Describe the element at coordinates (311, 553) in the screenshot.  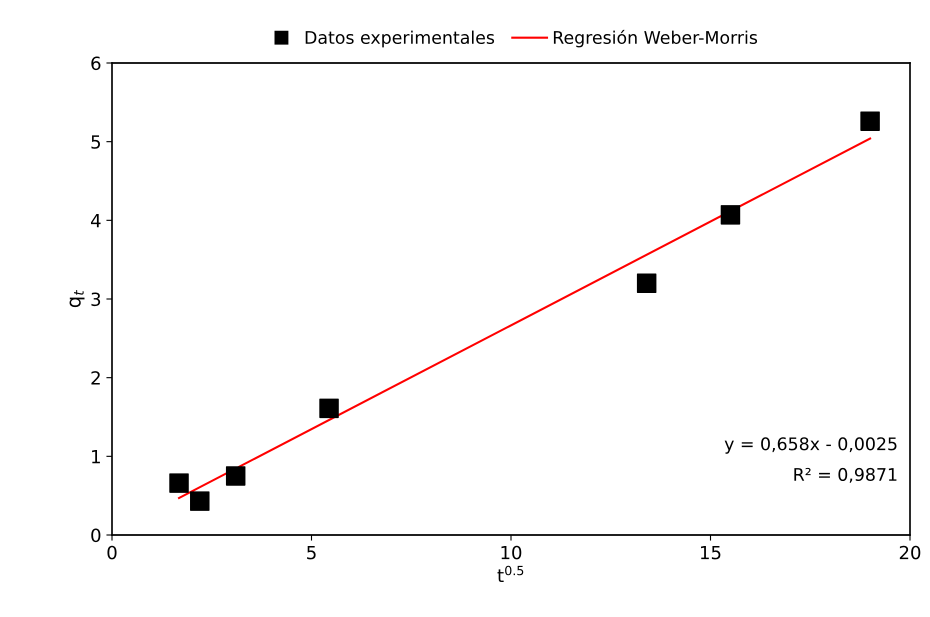
I see `x-tick-label: 5` at that location.